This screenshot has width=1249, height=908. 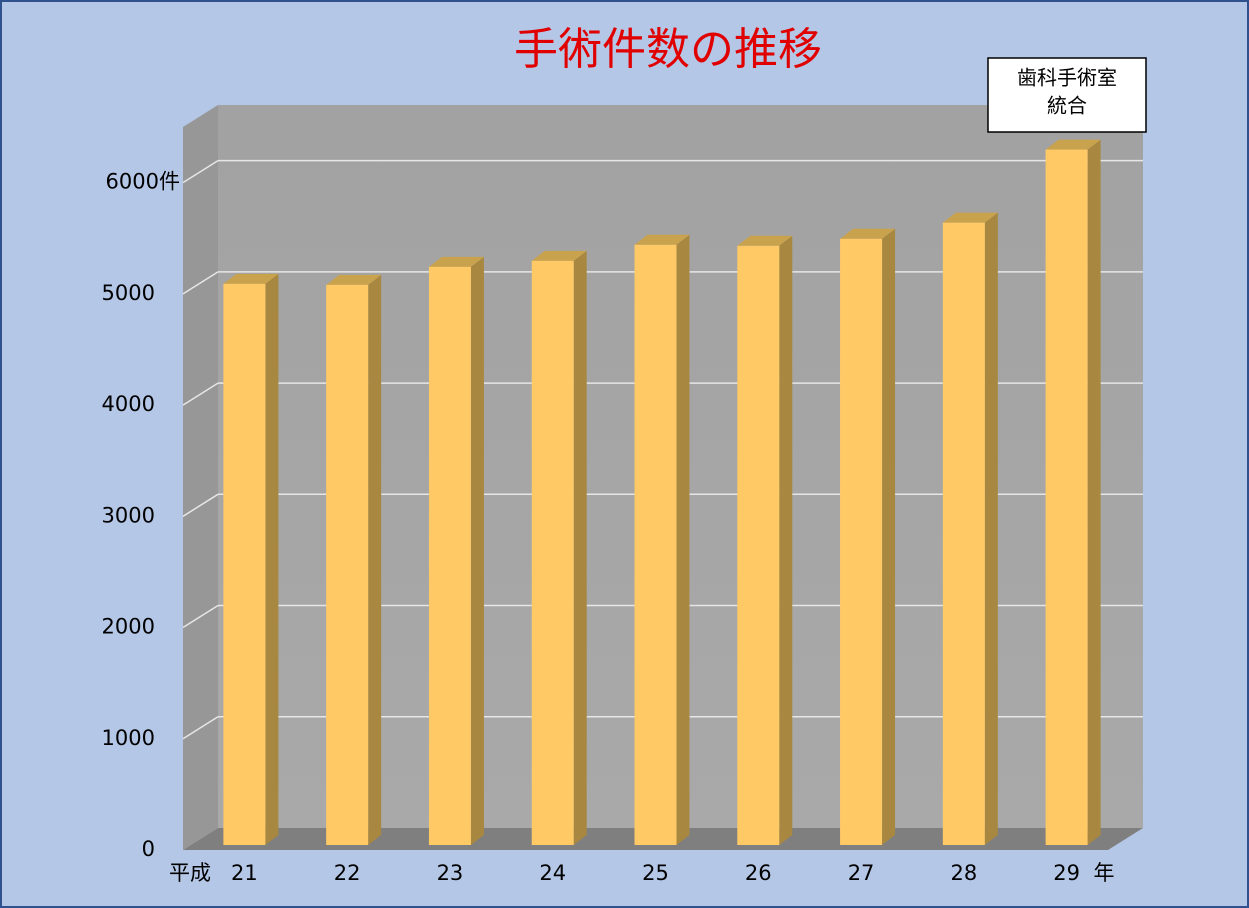 I want to click on x-suffix: 年, so click(x=1104, y=873).